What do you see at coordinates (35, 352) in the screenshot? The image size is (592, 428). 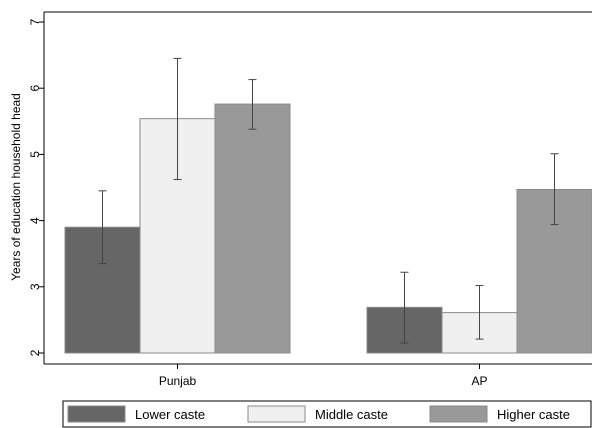 I see `y-tick-label: 2` at bounding box center [35, 352].